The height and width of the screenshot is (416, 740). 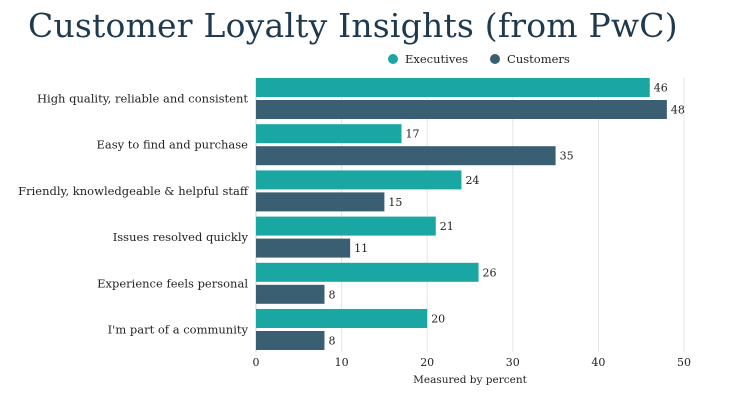 What do you see at coordinates (353, 25) in the screenshot?
I see `chart-title: Customer Loyalty Insights (from PwC)` at bounding box center [353, 25].